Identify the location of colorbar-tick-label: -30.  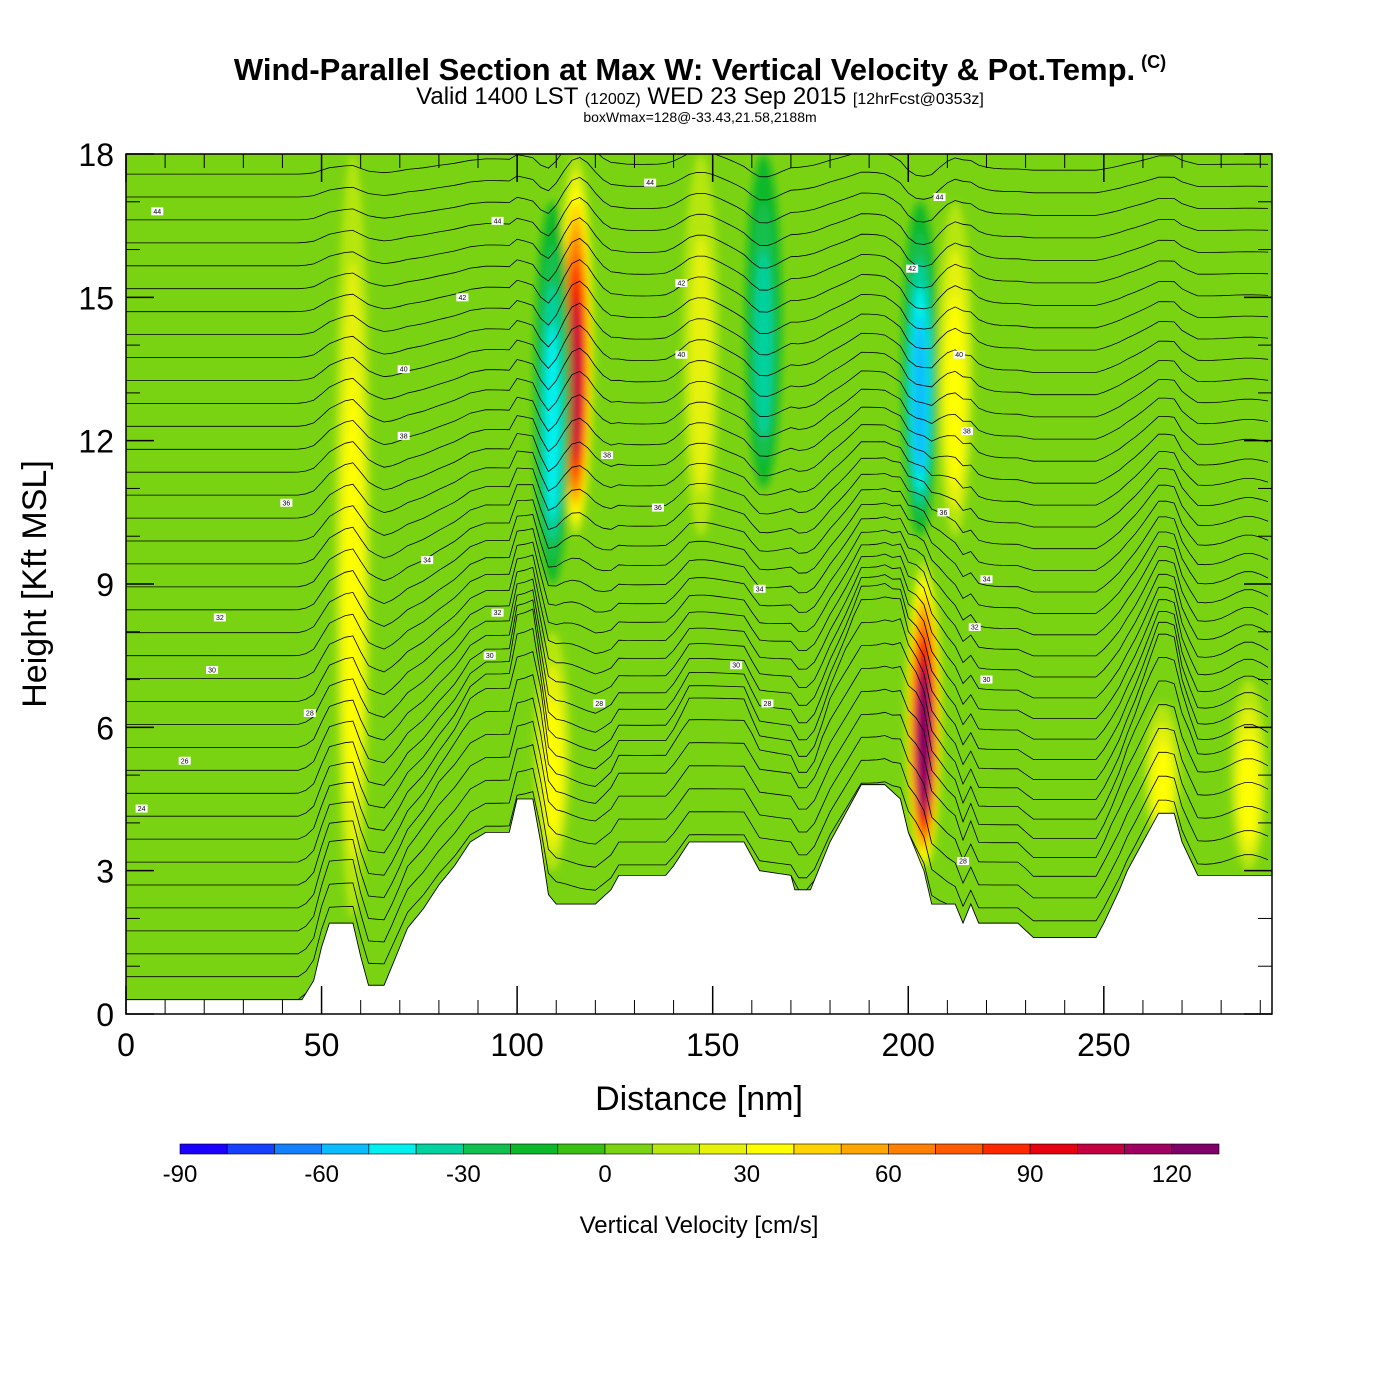
(463, 1174).